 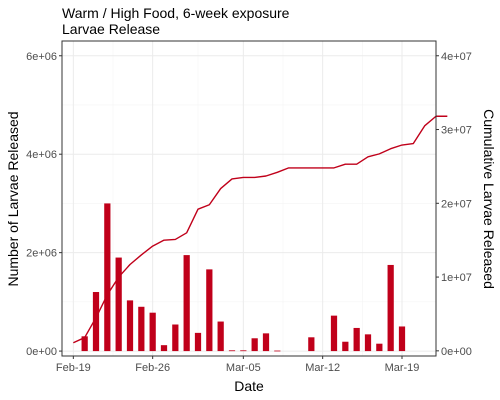 What do you see at coordinates (41, 57) in the screenshot?
I see `y-left-tick-label: 6e+06` at bounding box center [41, 57].